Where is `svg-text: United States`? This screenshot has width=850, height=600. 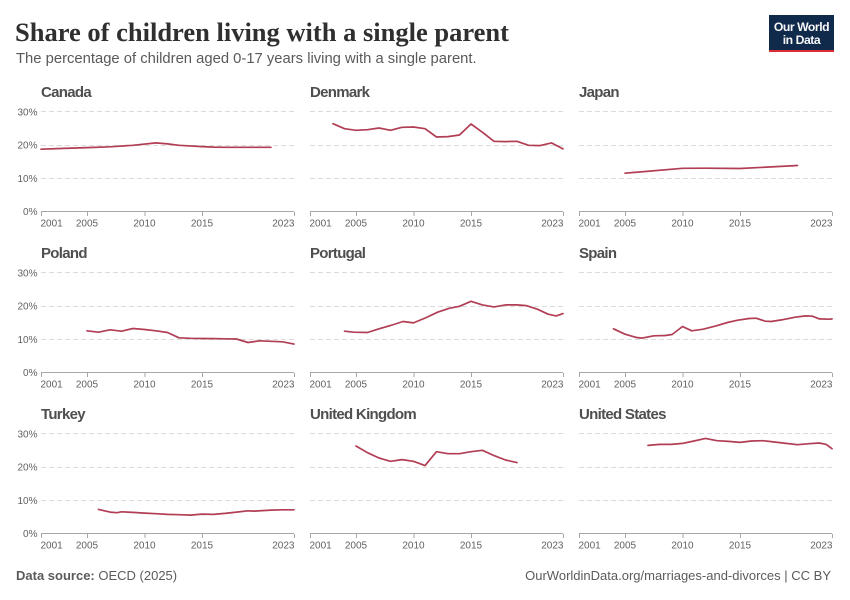
svg-text: United States is located at coordinates (622, 414).